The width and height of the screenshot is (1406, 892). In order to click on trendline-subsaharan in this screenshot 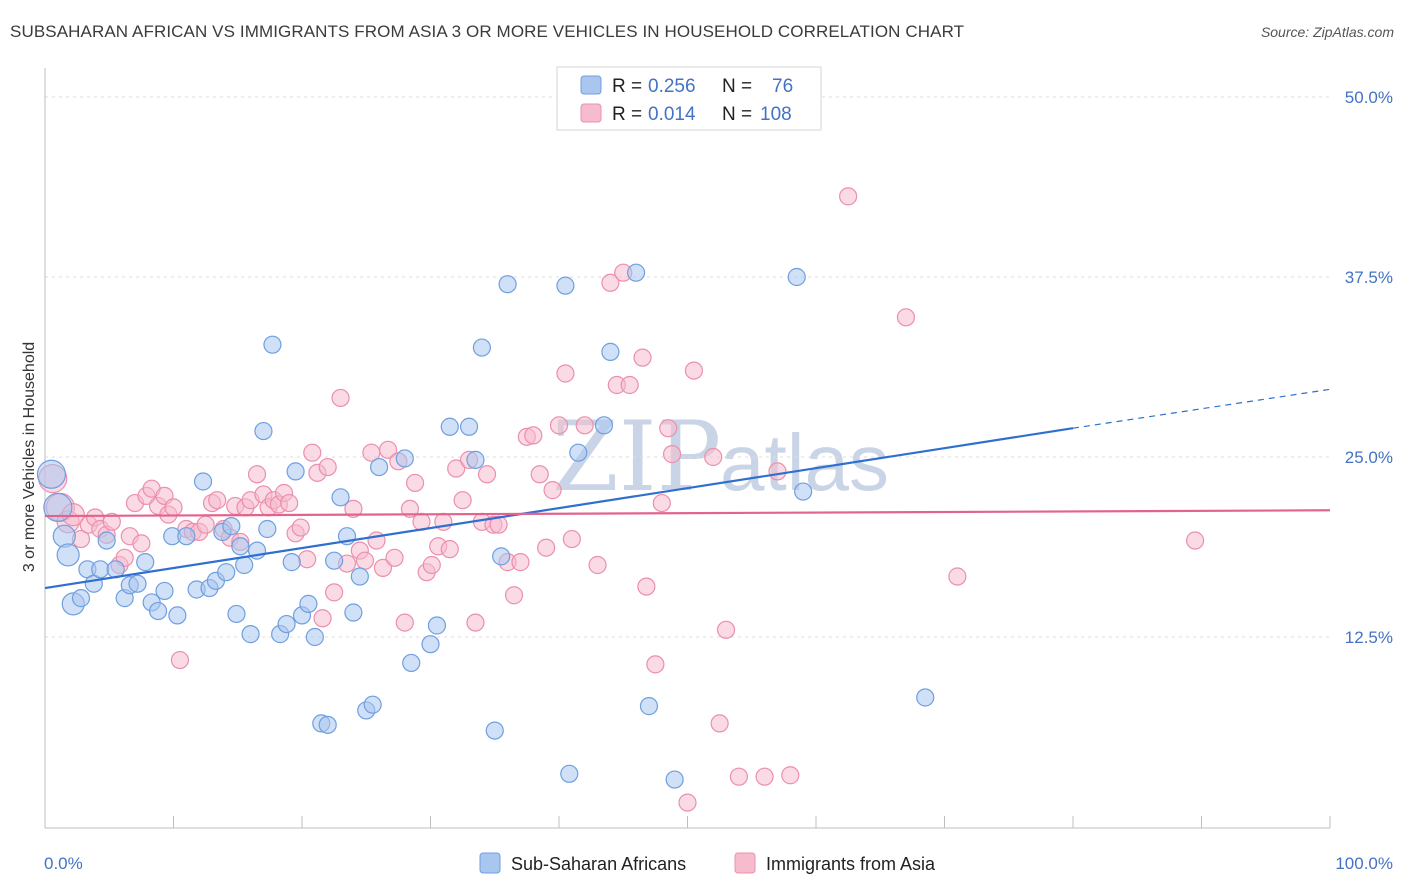, I will do `click(559, 508)`.